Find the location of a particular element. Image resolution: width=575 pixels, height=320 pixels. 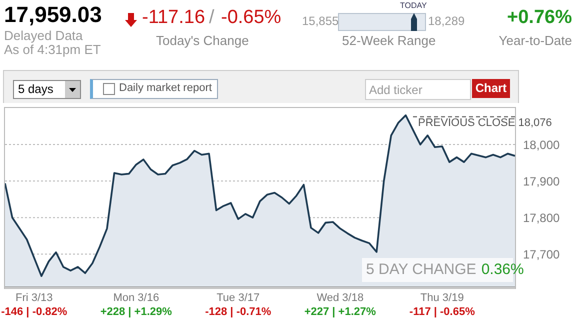

text: +227 | +1.27% is located at coordinates (340, 312).